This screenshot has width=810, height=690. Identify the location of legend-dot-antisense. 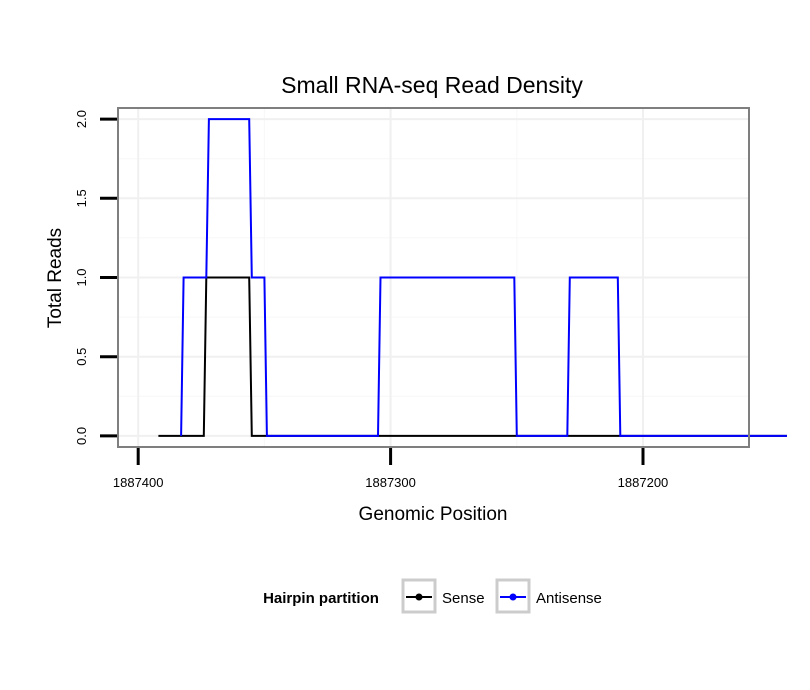
(513, 597).